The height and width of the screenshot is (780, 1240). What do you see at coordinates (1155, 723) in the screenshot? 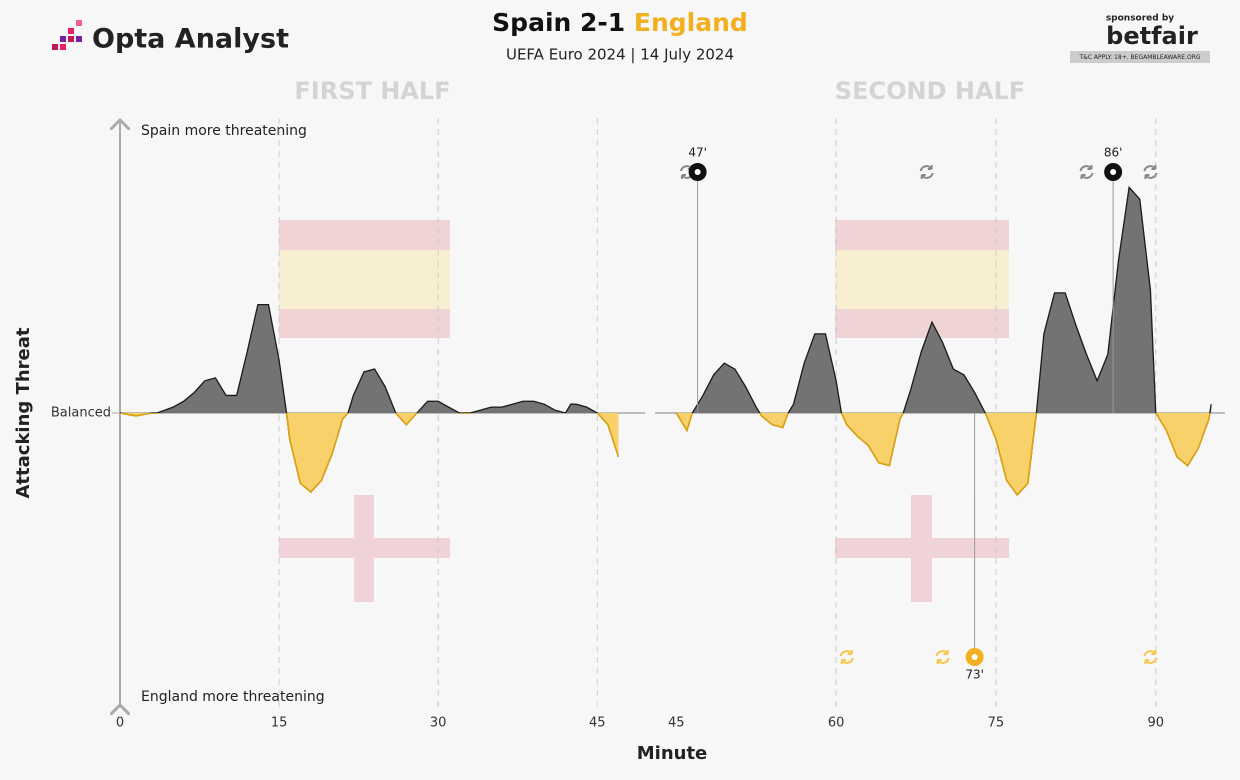
I see `x-tick-label: 90` at bounding box center [1155, 723].